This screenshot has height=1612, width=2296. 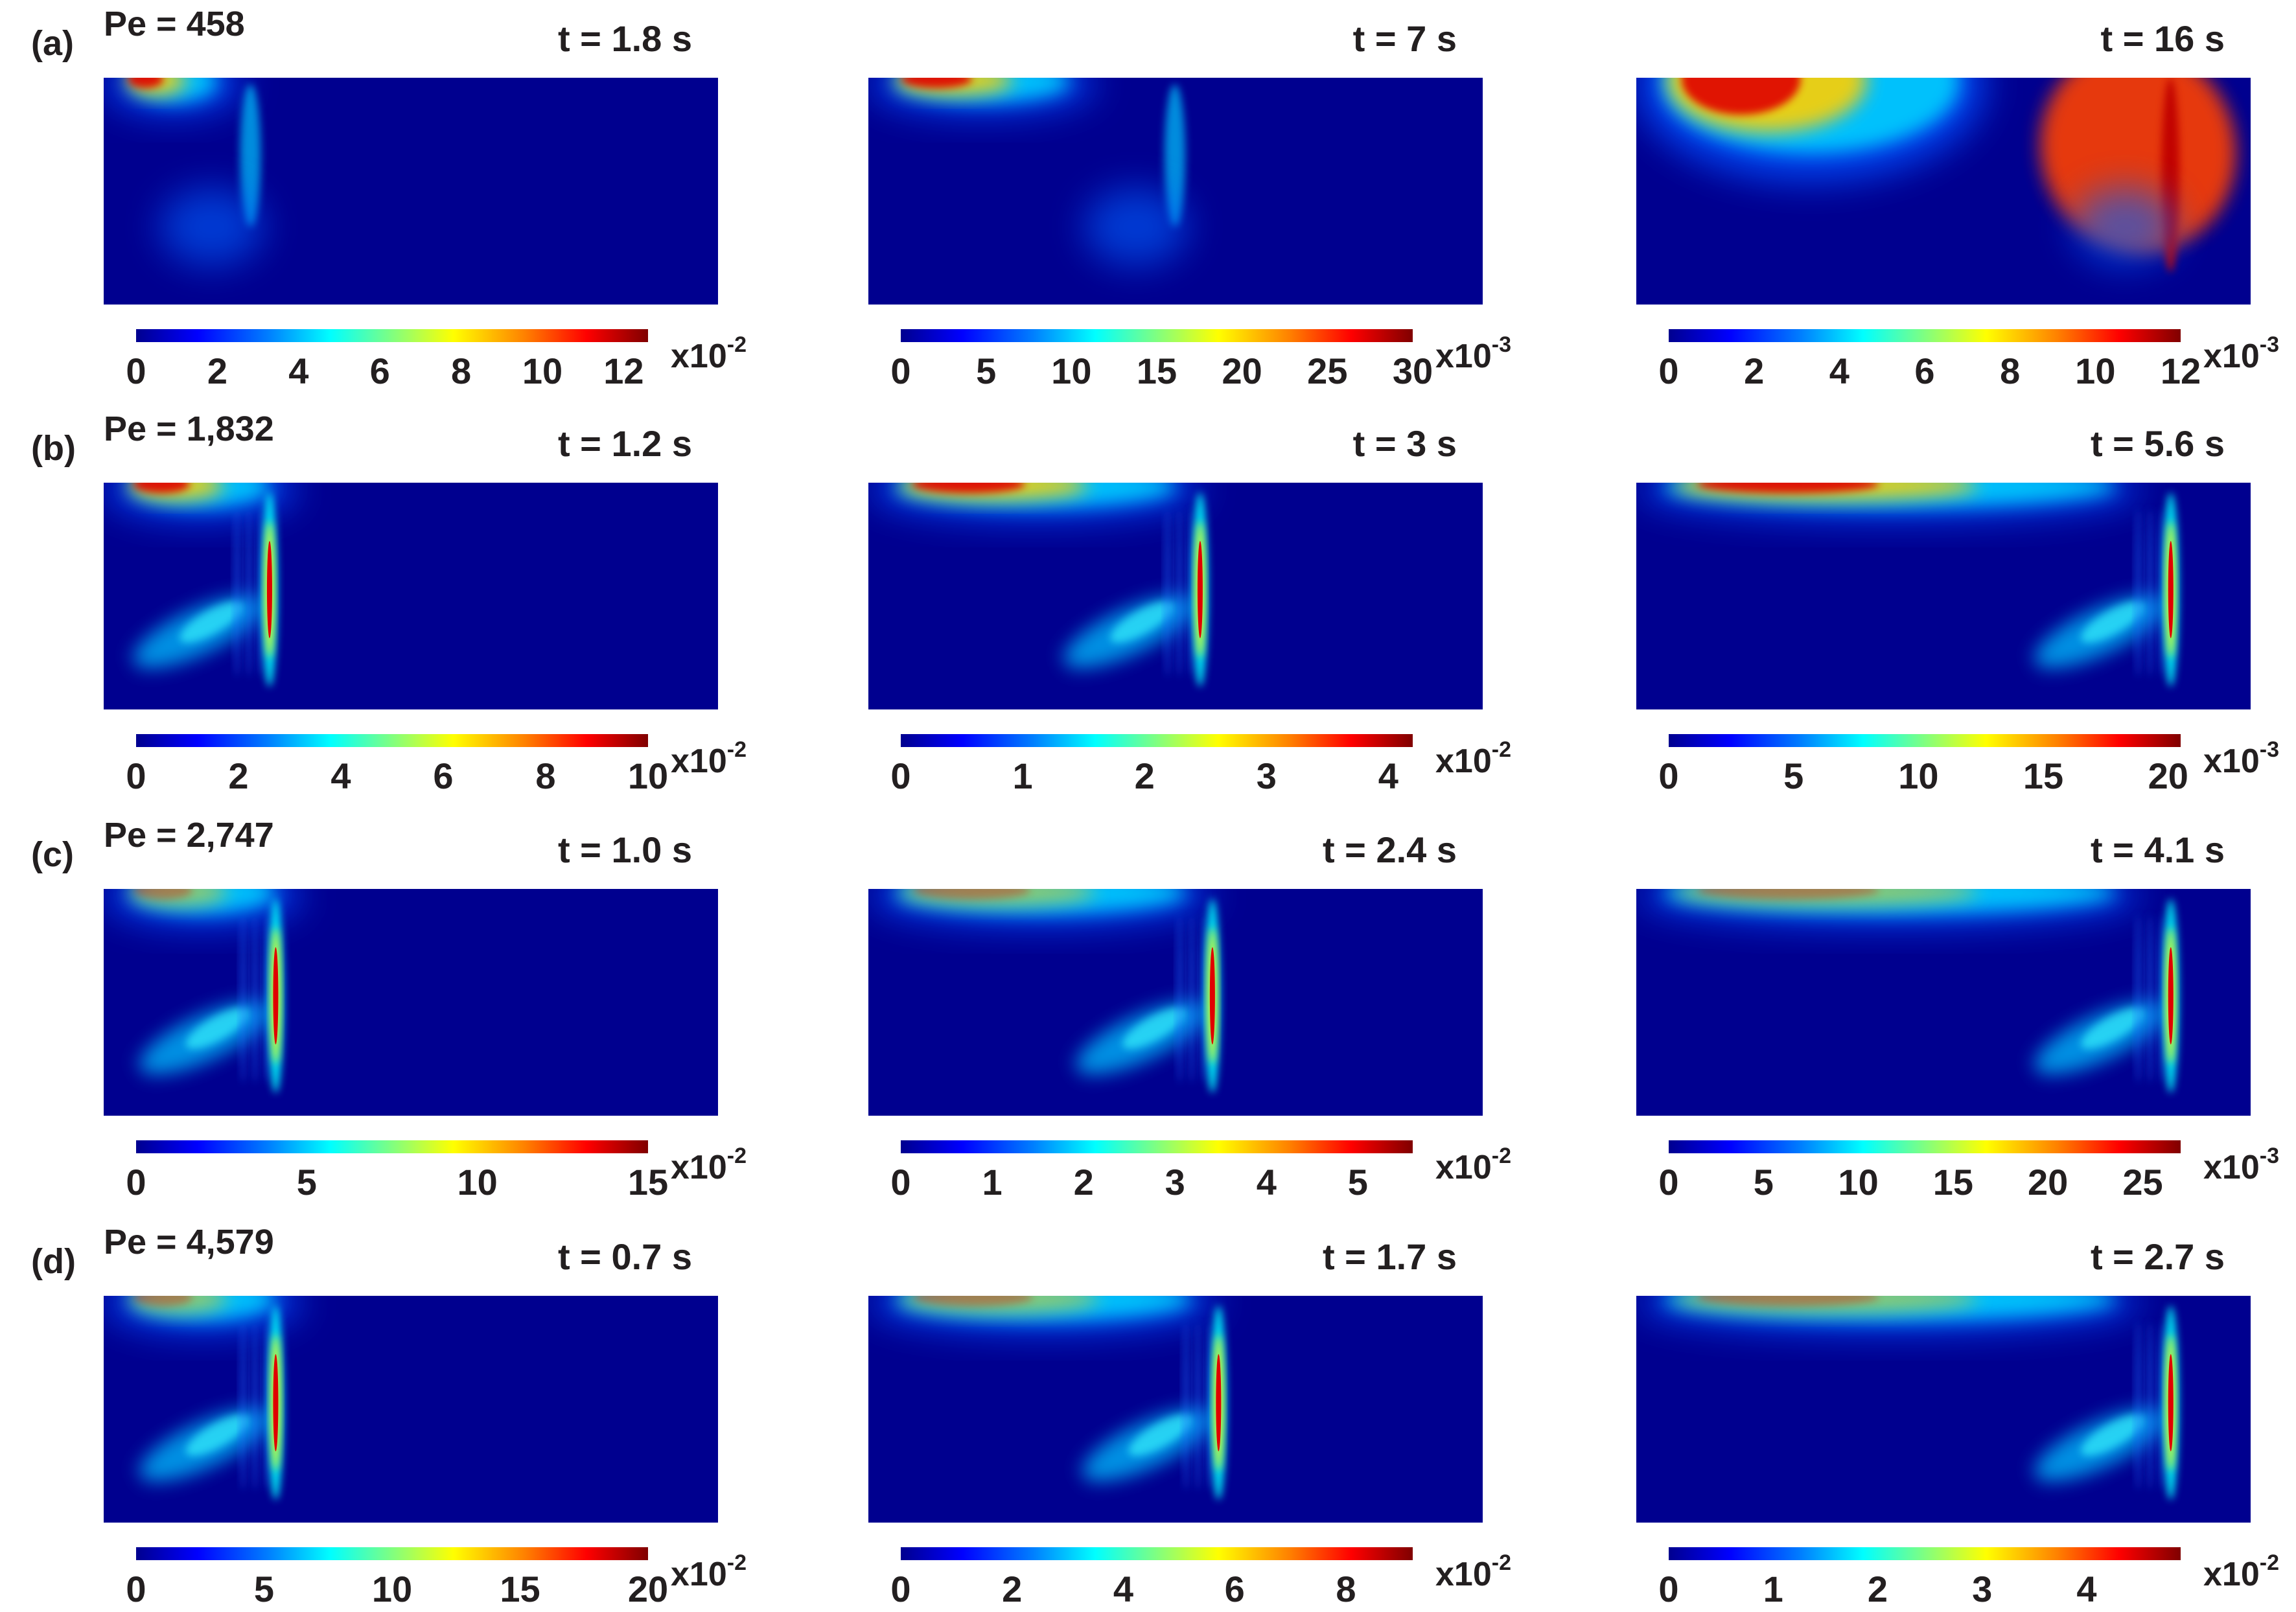 I want to click on colorbar-tick-label: 3, so click(x=1982, y=1589).